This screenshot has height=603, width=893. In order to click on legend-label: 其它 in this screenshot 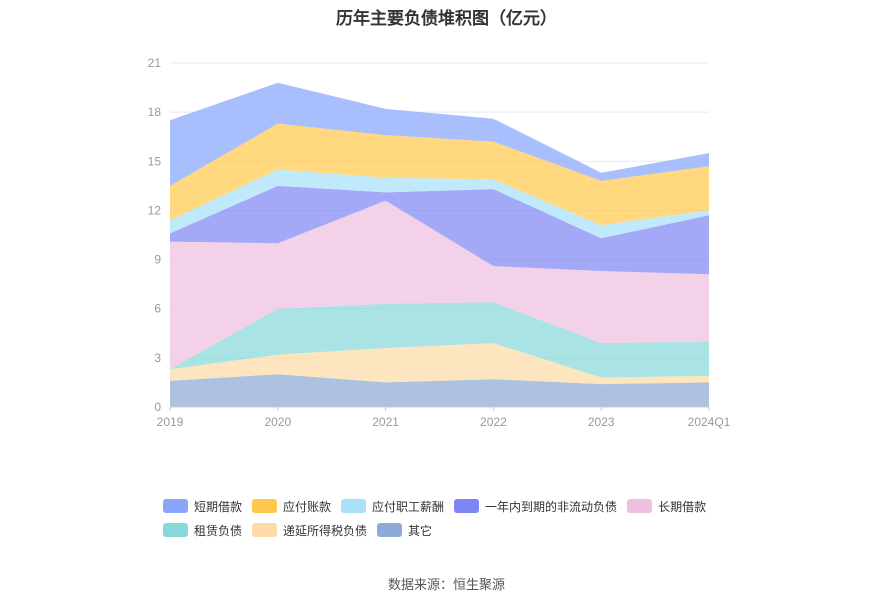, I will do `click(420, 530)`.